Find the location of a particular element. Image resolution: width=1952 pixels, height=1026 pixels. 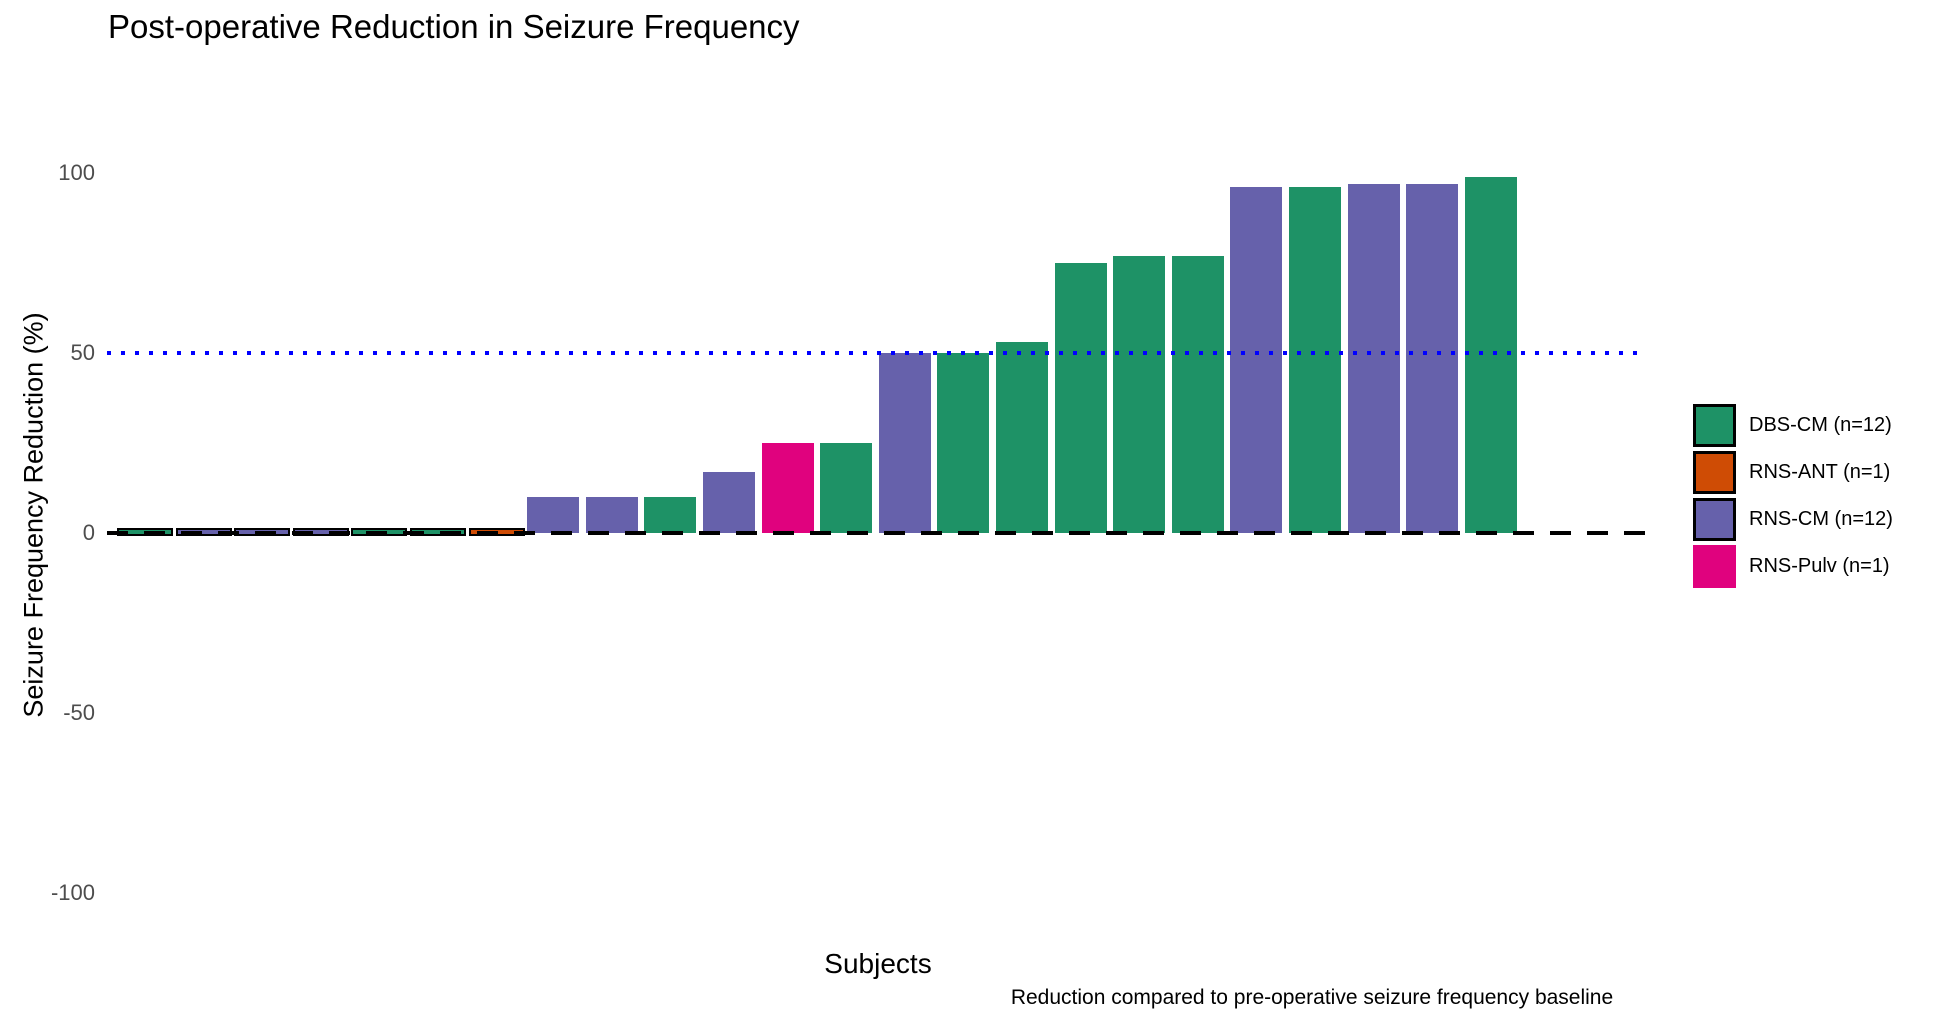

legend-row: RNS-ANT (n=1) is located at coordinates (1793, 472).